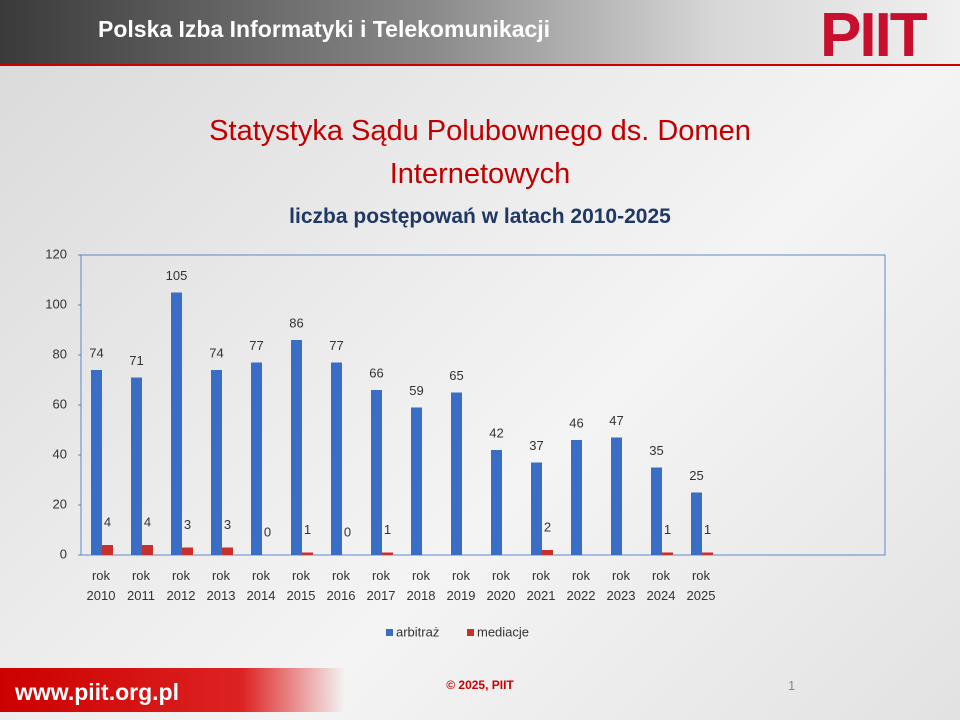  I want to click on data-label: 59, so click(416, 390).